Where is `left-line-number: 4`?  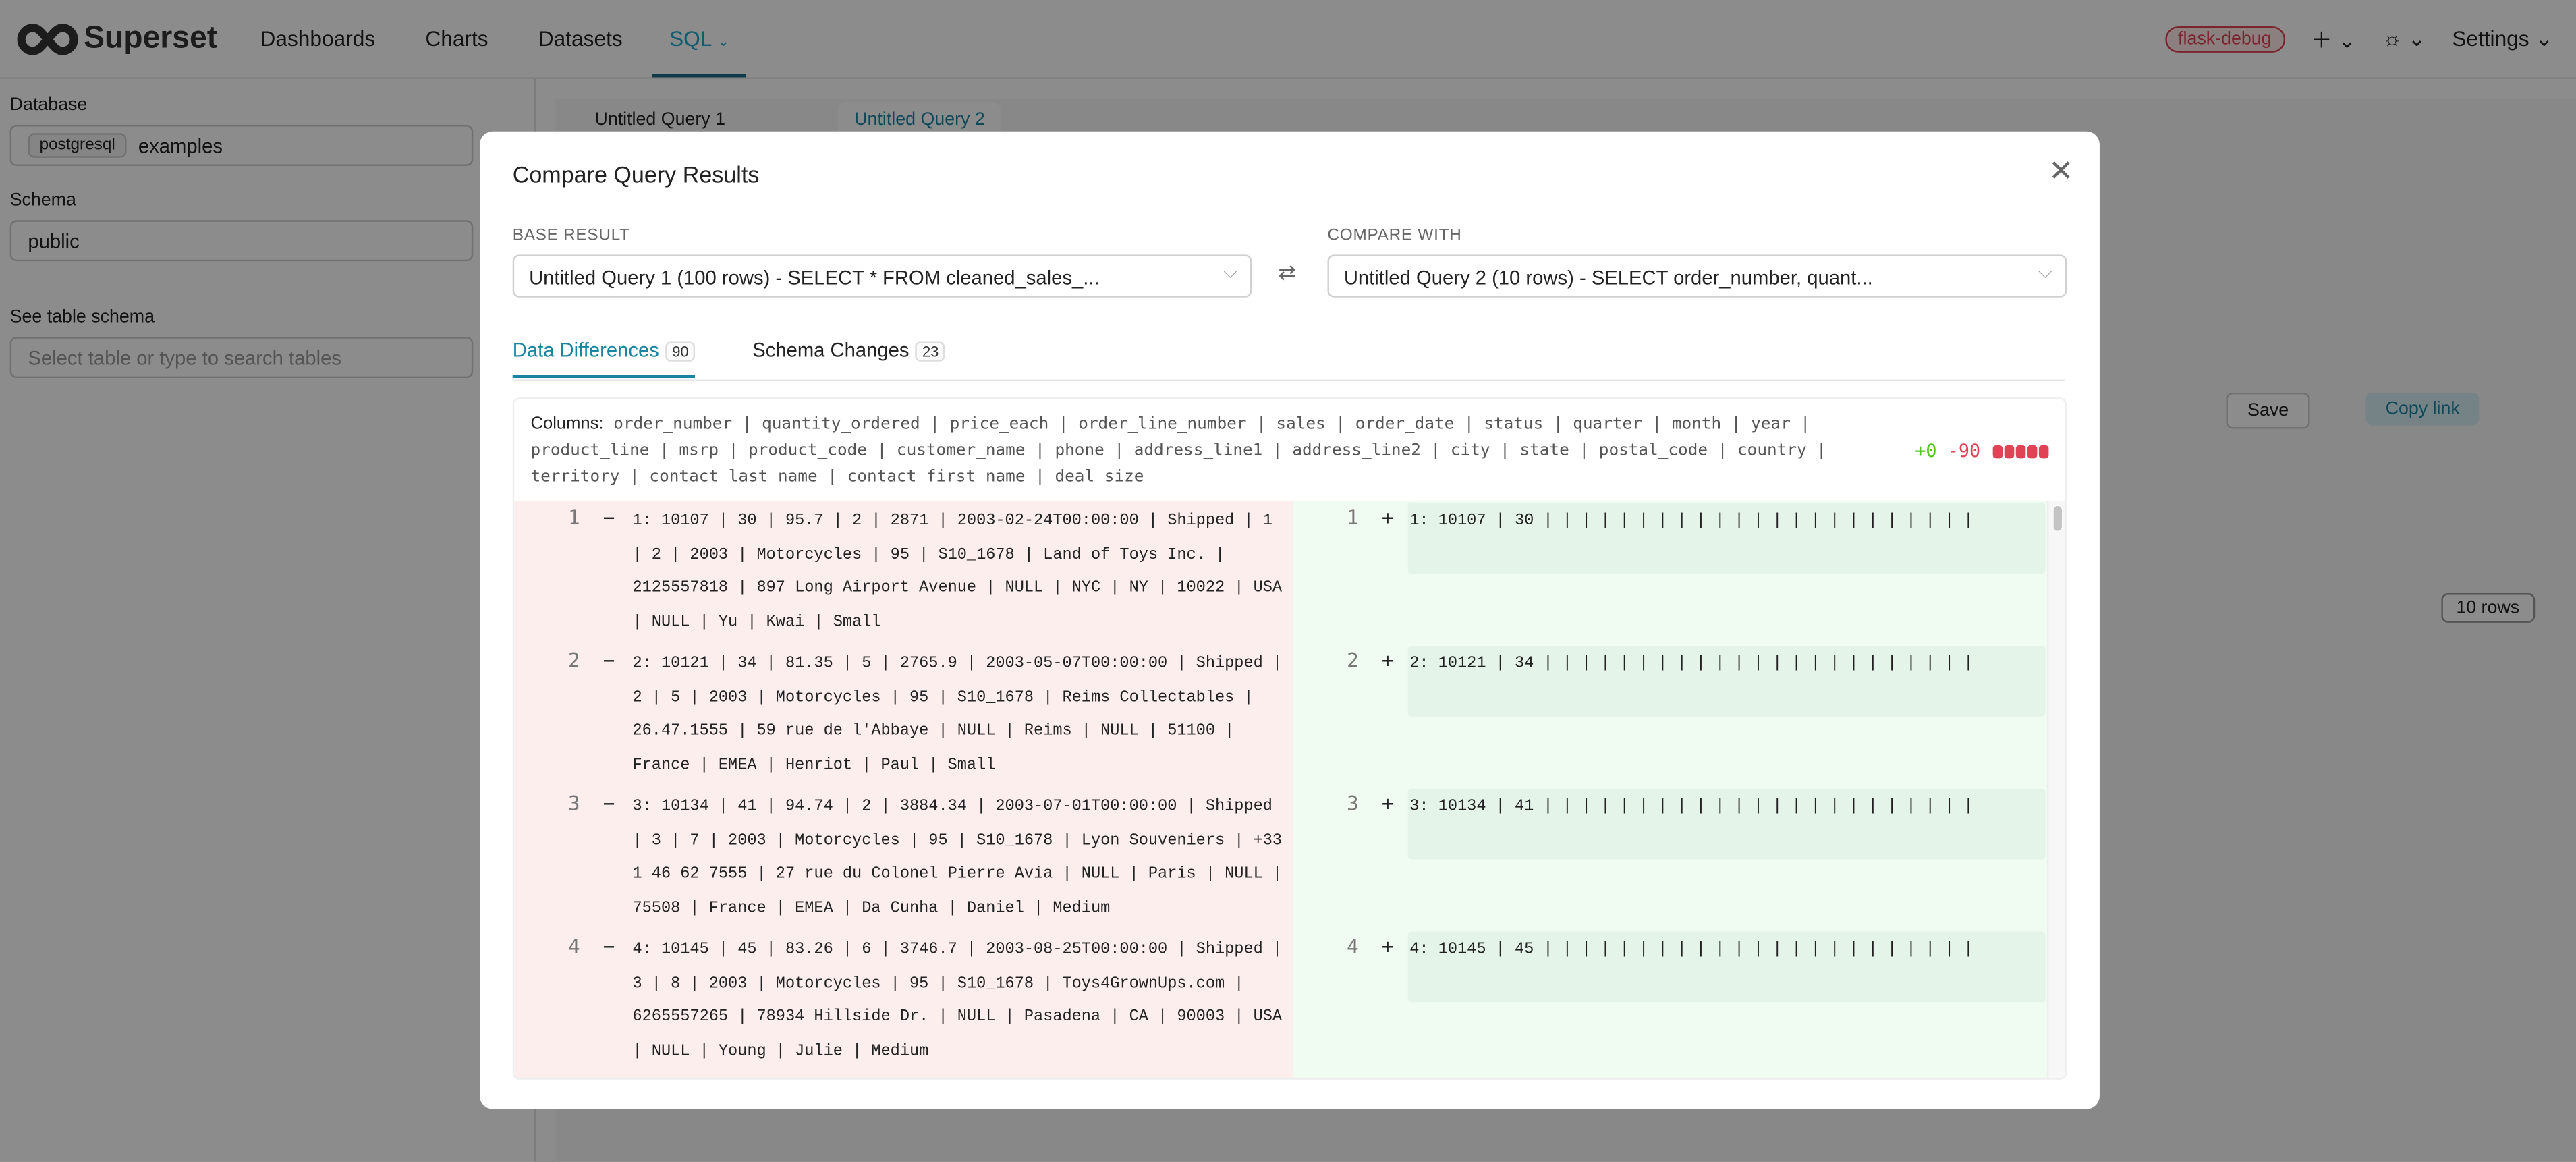
left-line-number: 4 is located at coordinates (573, 946).